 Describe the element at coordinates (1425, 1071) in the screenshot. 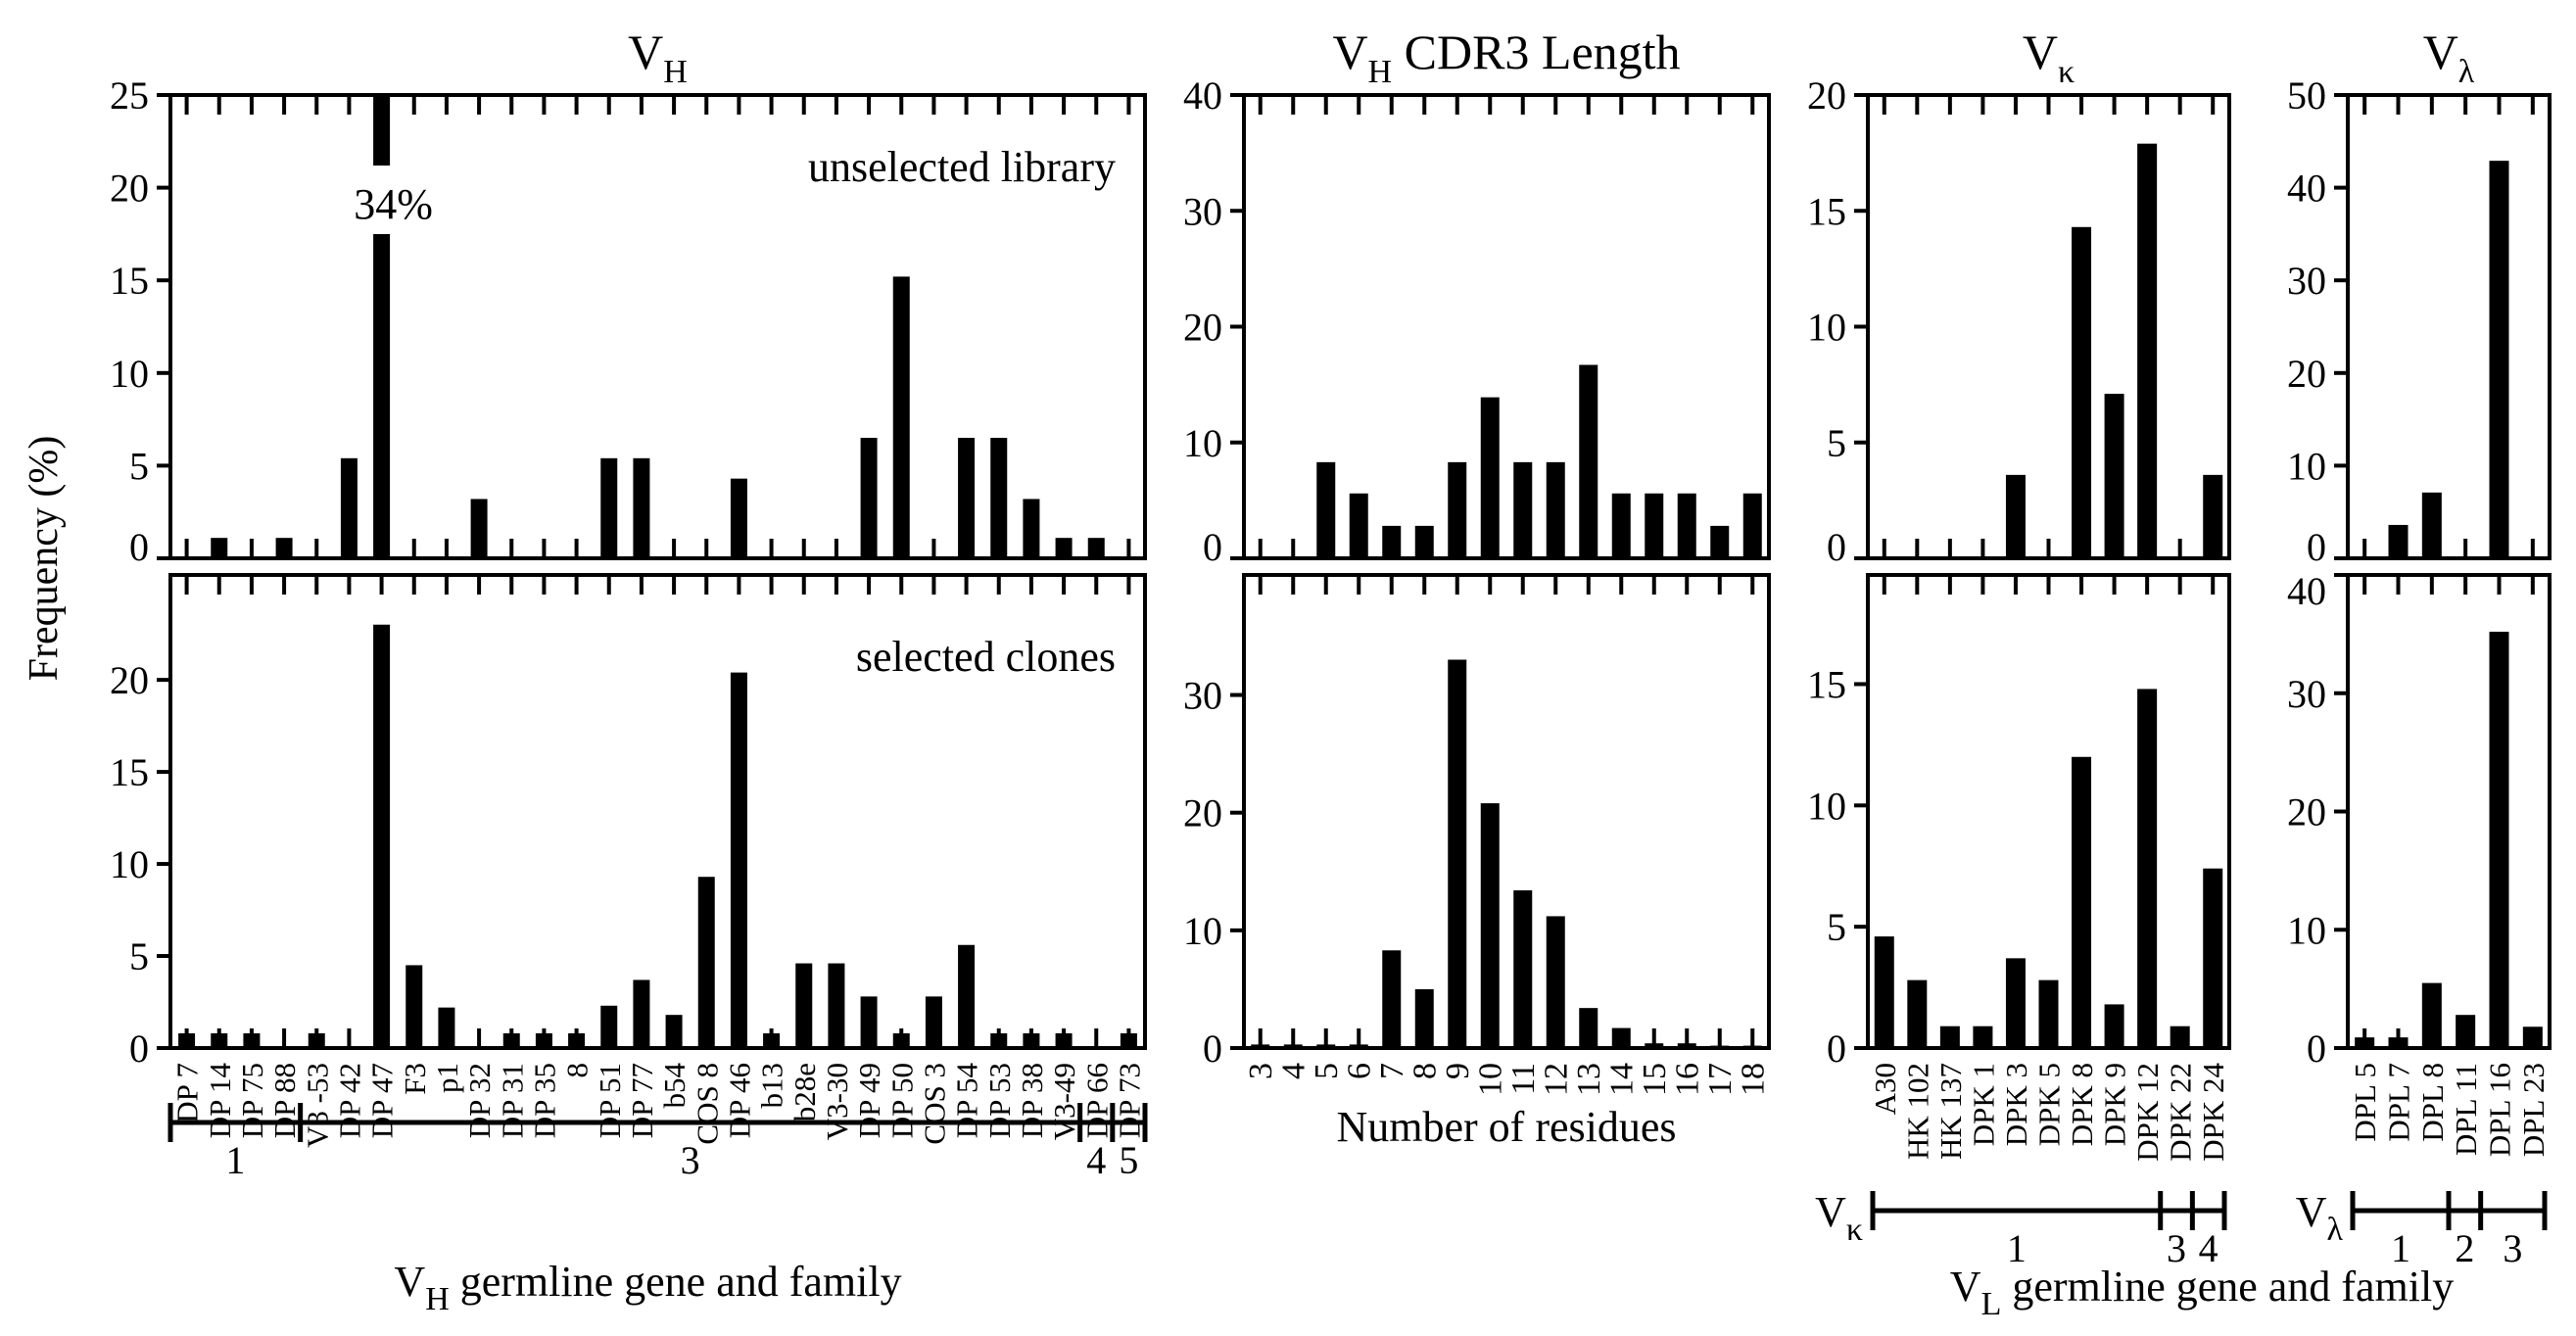

I see `category-label: 8` at that location.